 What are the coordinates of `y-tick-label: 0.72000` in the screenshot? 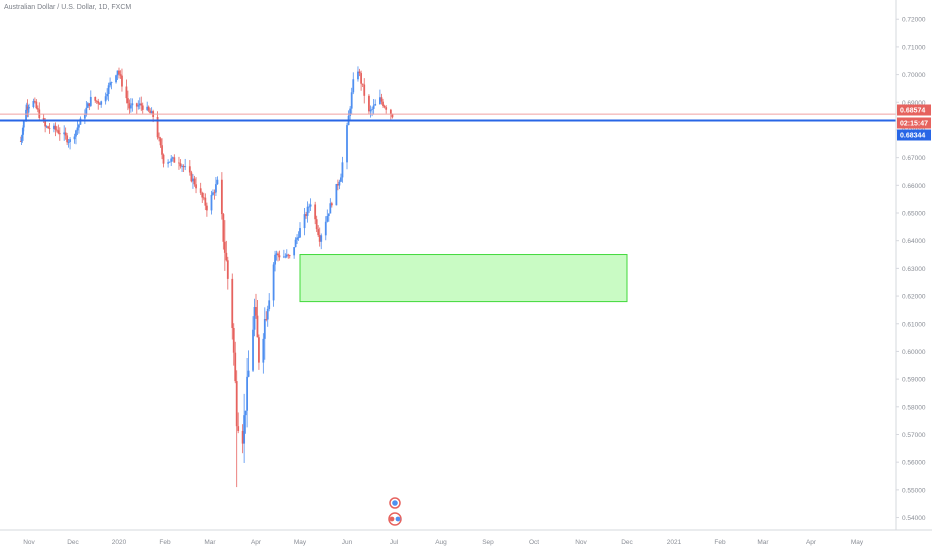 It's located at (914, 20).